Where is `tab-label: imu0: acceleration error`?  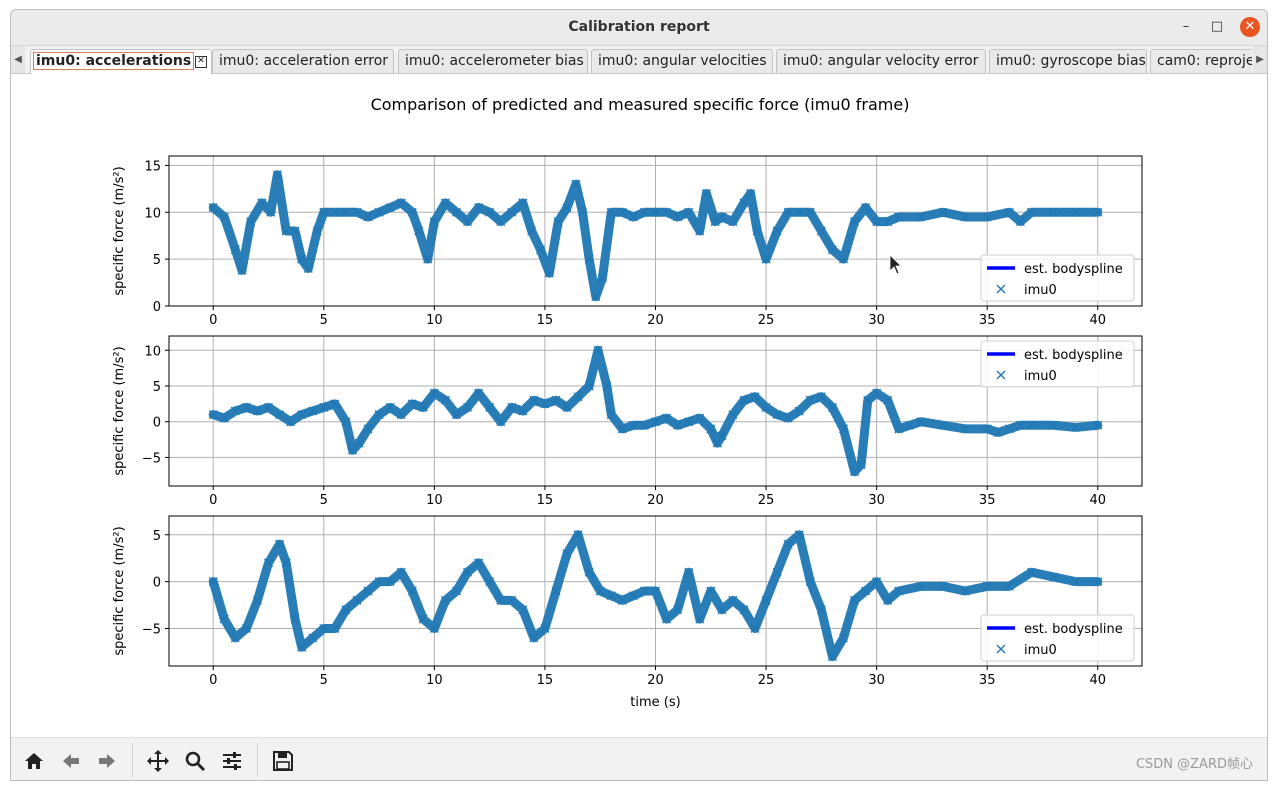
tab-label: imu0: acceleration error is located at coordinates (304, 61).